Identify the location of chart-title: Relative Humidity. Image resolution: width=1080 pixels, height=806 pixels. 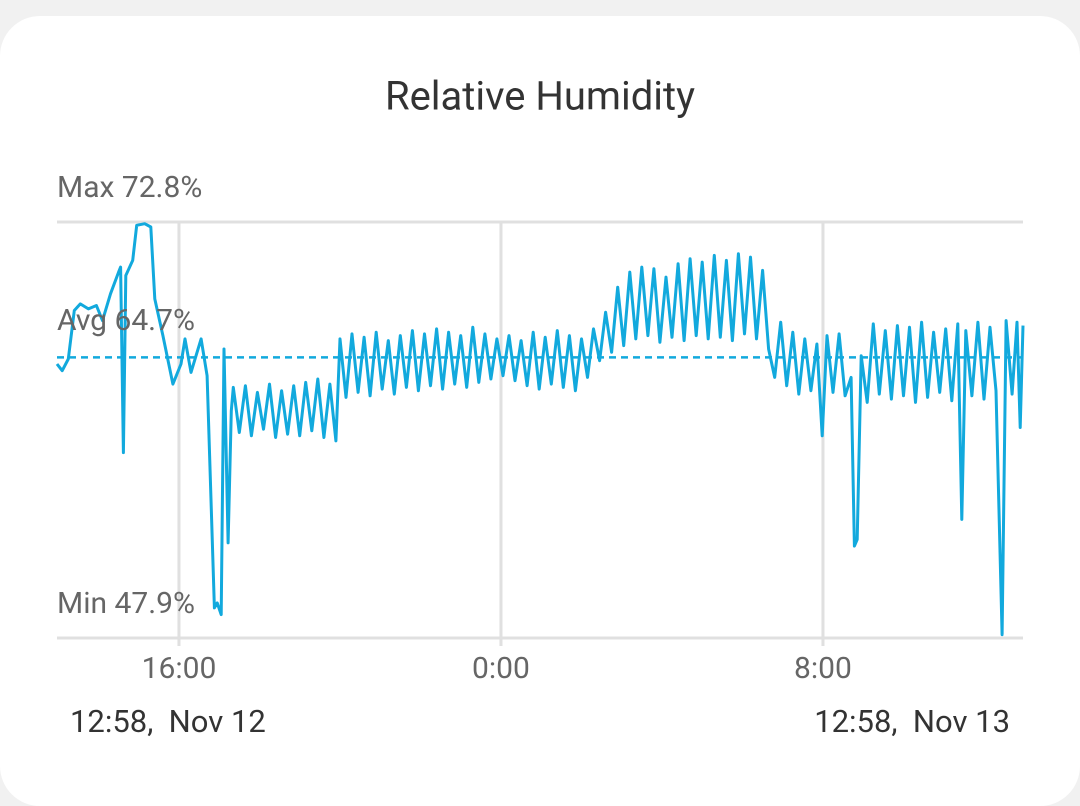
(540, 96).